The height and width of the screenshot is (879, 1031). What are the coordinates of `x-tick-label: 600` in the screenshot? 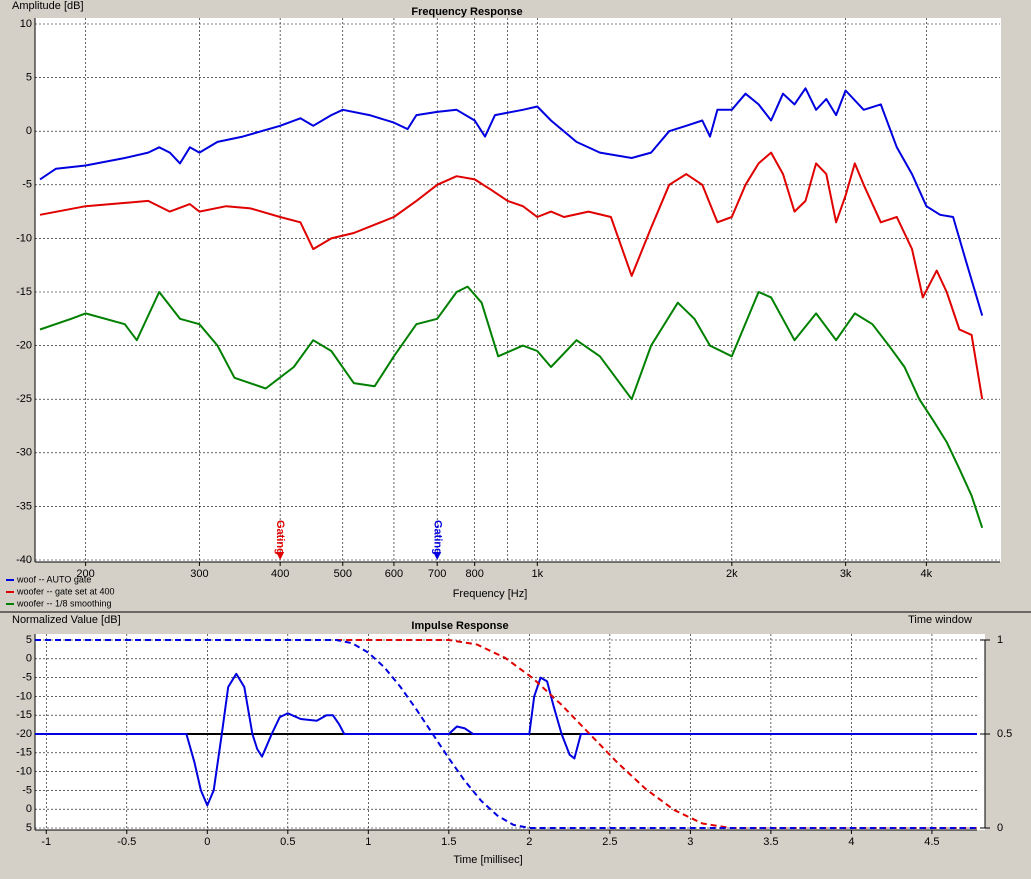 It's located at (394, 574).